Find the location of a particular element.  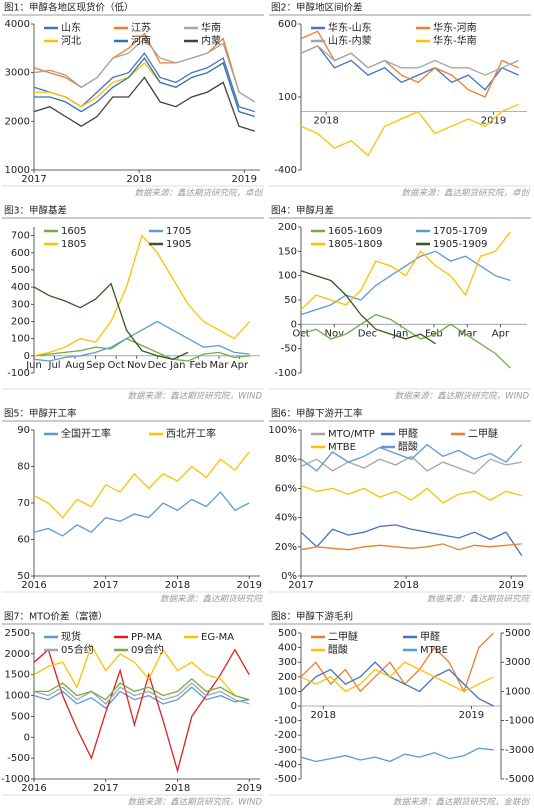

y-tick-label: 600 is located at coordinates (287, 24).